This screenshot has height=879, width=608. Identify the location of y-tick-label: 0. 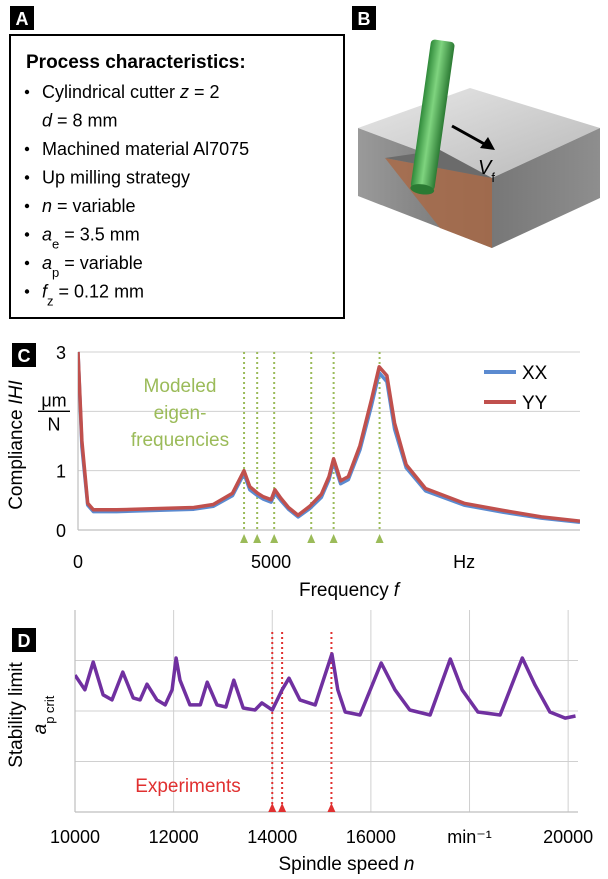
(61, 531).